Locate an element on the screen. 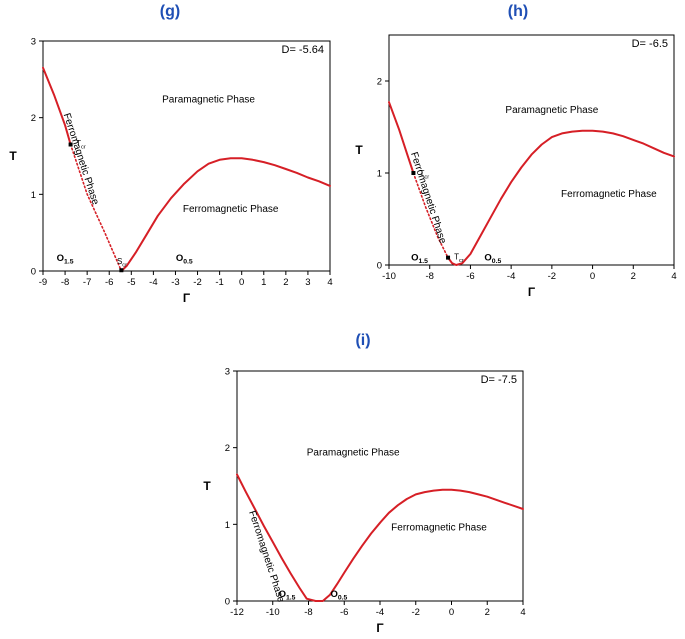 The height and width of the screenshot is (639, 685). x-tick-label: 3 is located at coordinates (307, 282).